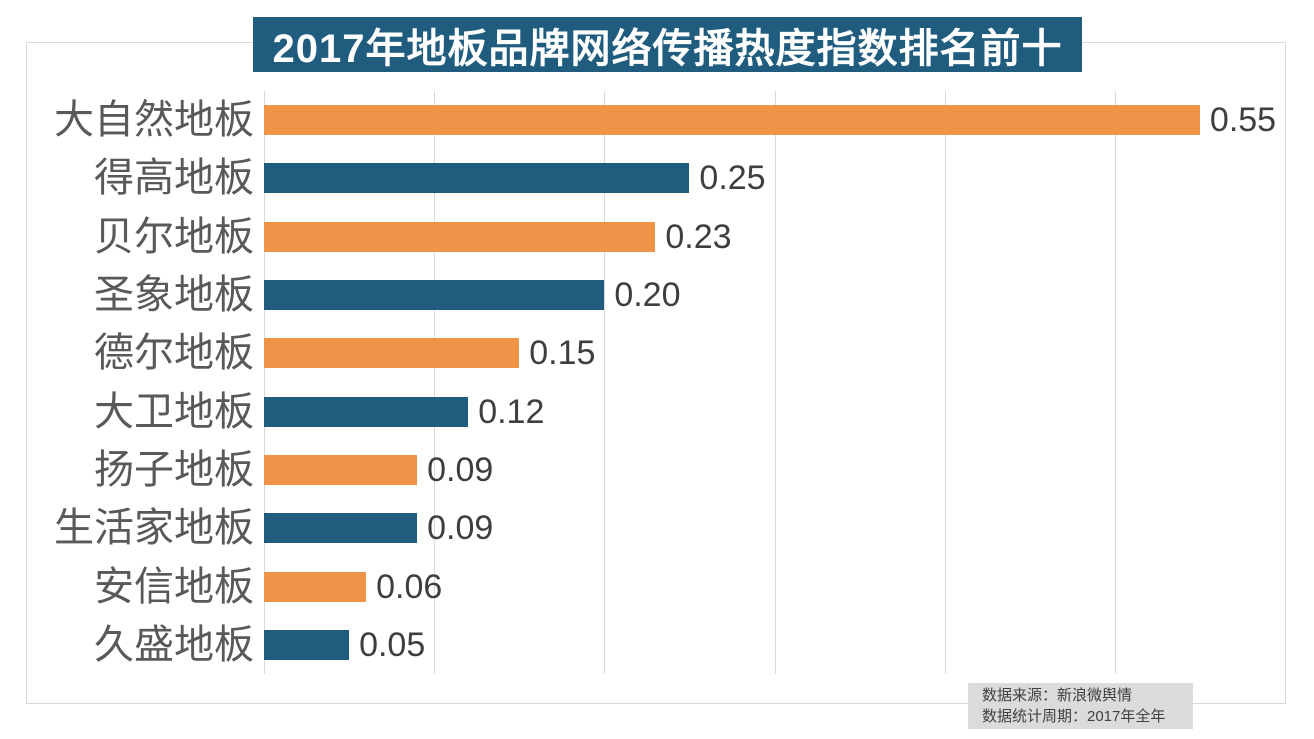 Image resolution: width=1314 pixels, height=739 pixels. What do you see at coordinates (174, 236) in the screenshot?
I see `category-label: 贝尔地板` at bounding box center [174, 236].